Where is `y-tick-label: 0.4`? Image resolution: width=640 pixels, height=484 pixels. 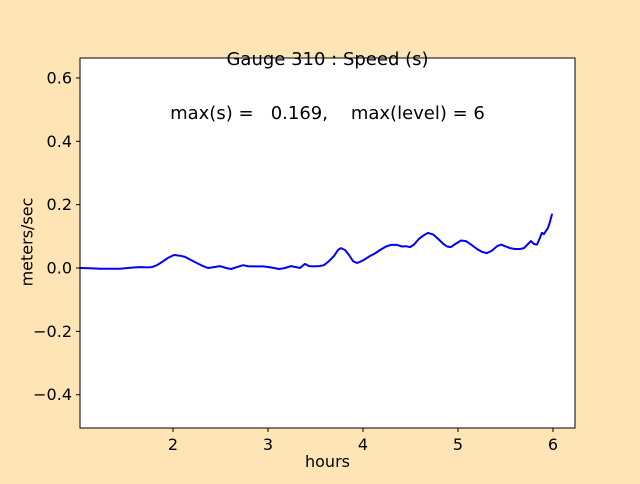
y-tick-label: 0.4 is located at coordinates (59, 141).